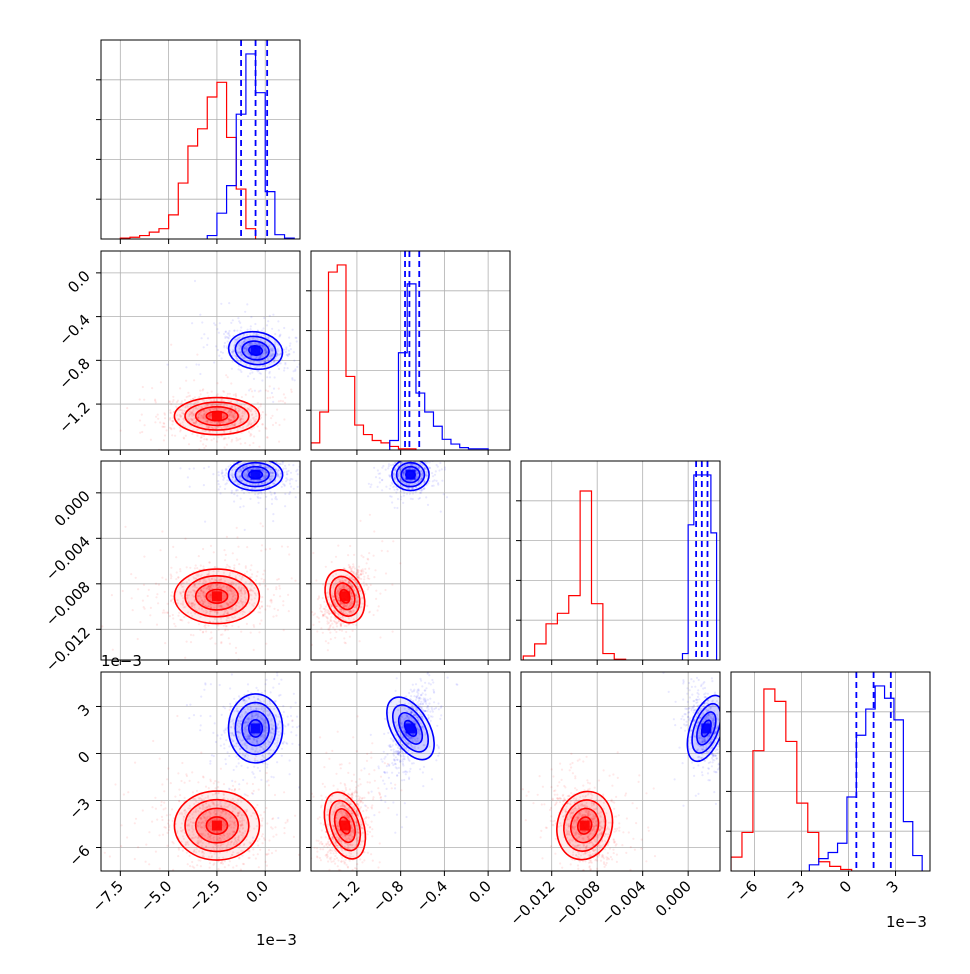 This screenshot has height=974, width=970. Describe the element at coordinates (121, 661) in the screenshot. I see `y-scale-label-3: 1e−3` at that location.